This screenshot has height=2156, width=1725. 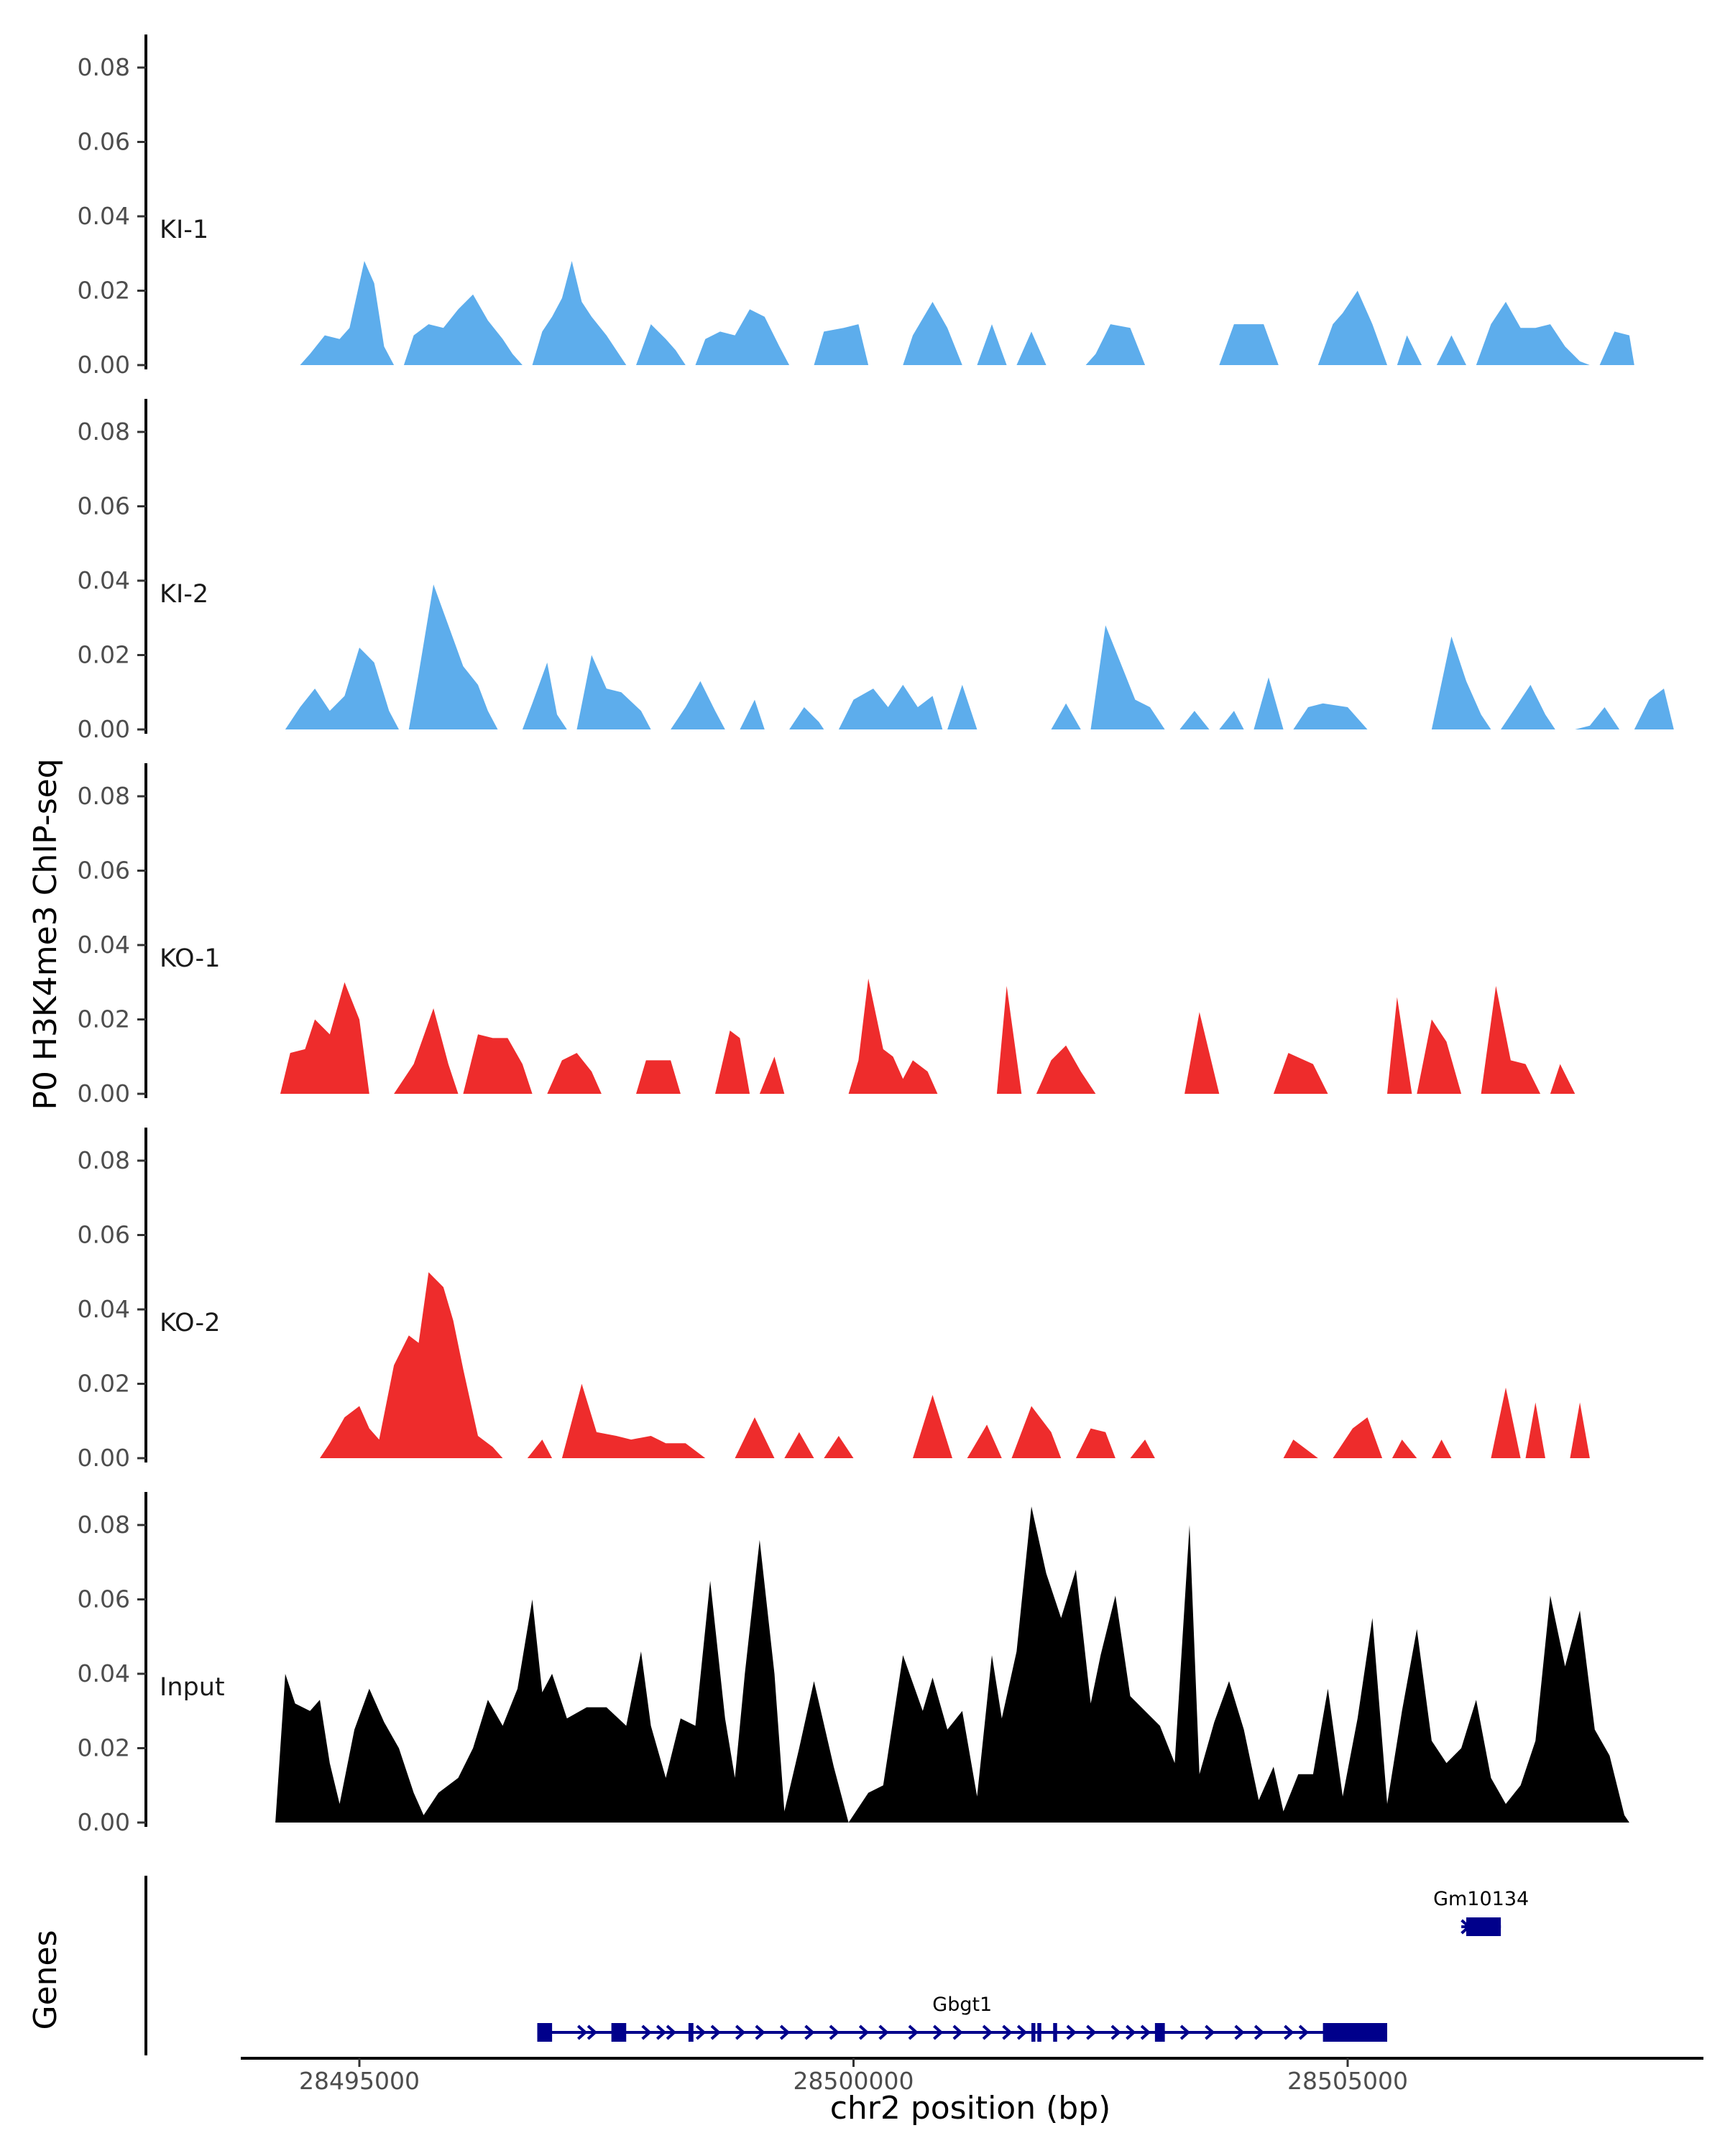 What do you see at coordinates (184, 230) in the screenshot?
I see `track-label: KI-1` at bounding box center [184, 230].